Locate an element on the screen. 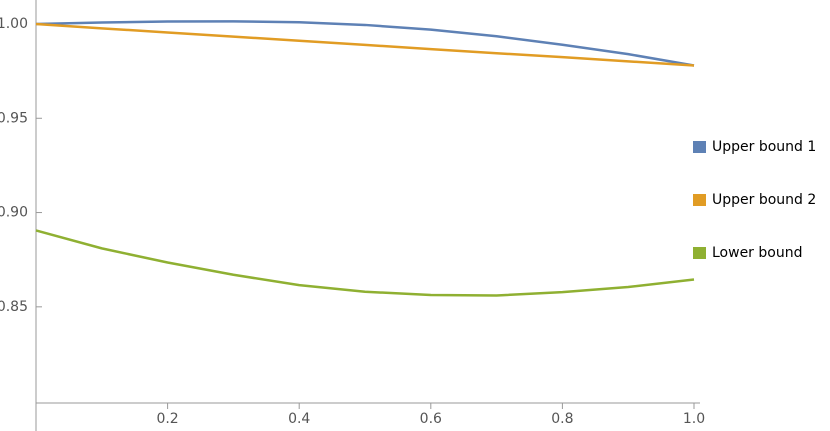  x-tick-label: 0.8 is located at coordinates (562, 419).